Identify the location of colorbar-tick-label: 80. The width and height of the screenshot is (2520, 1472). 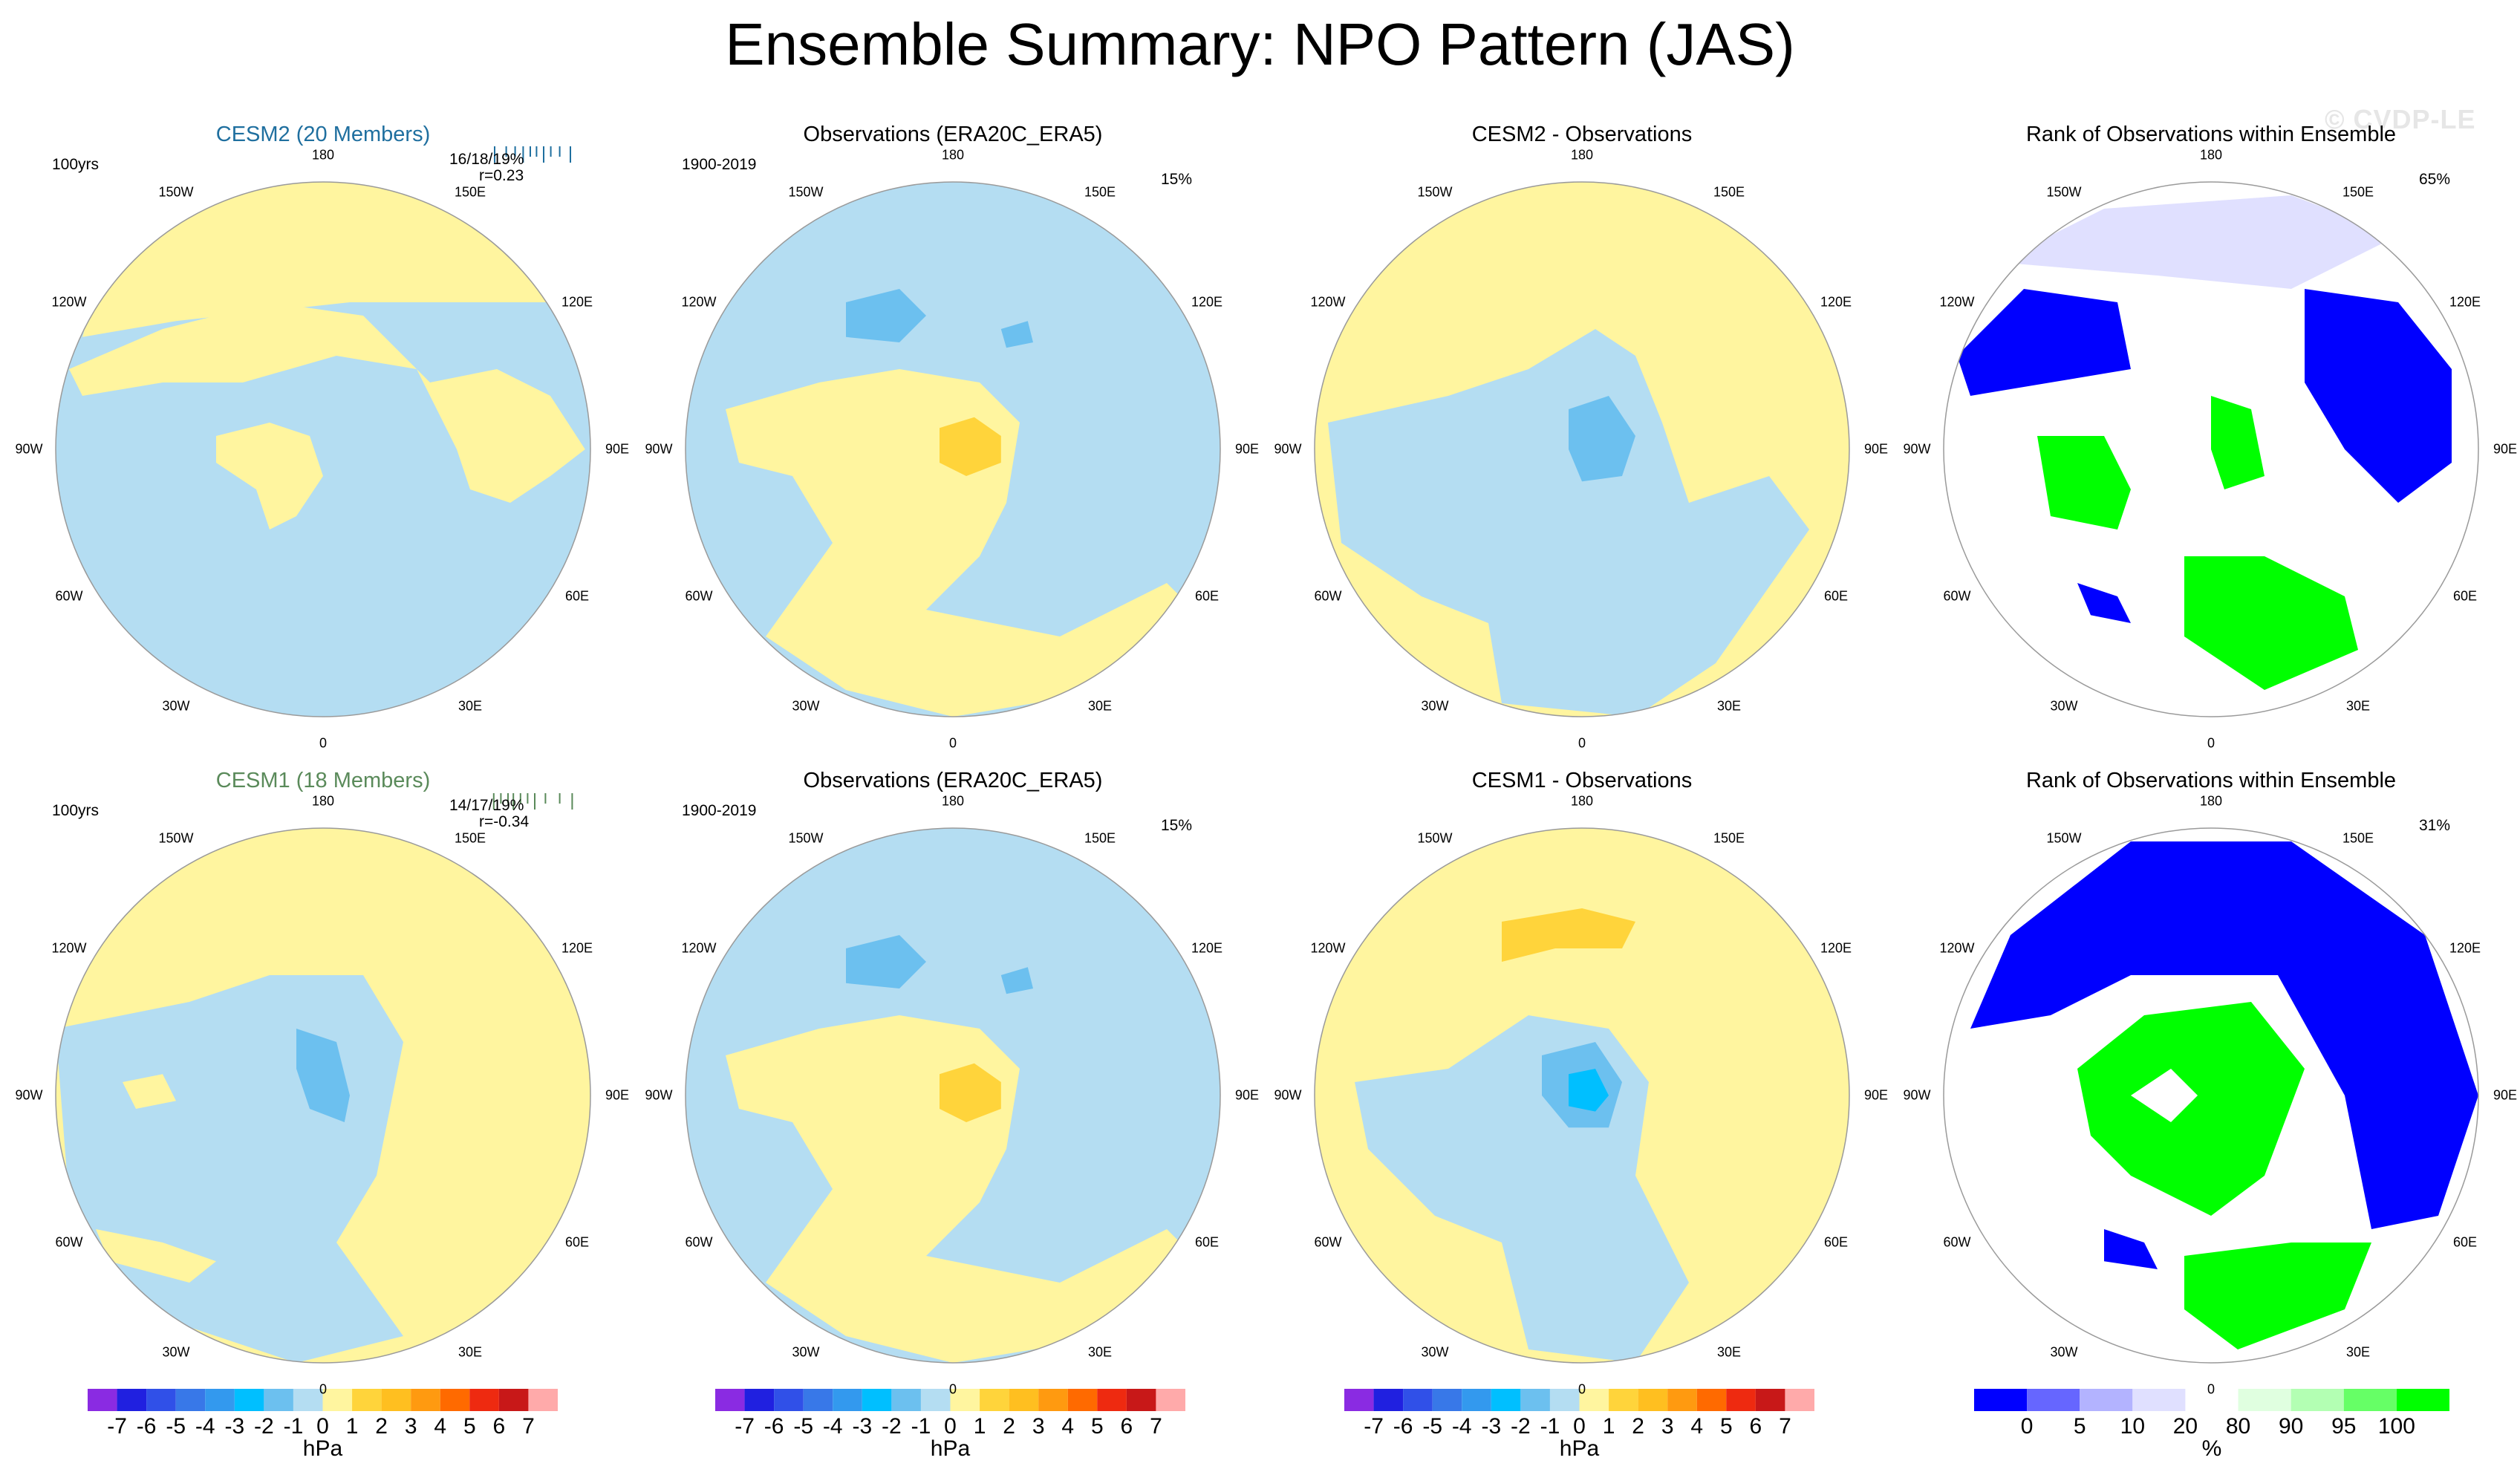
(2238, 1426).